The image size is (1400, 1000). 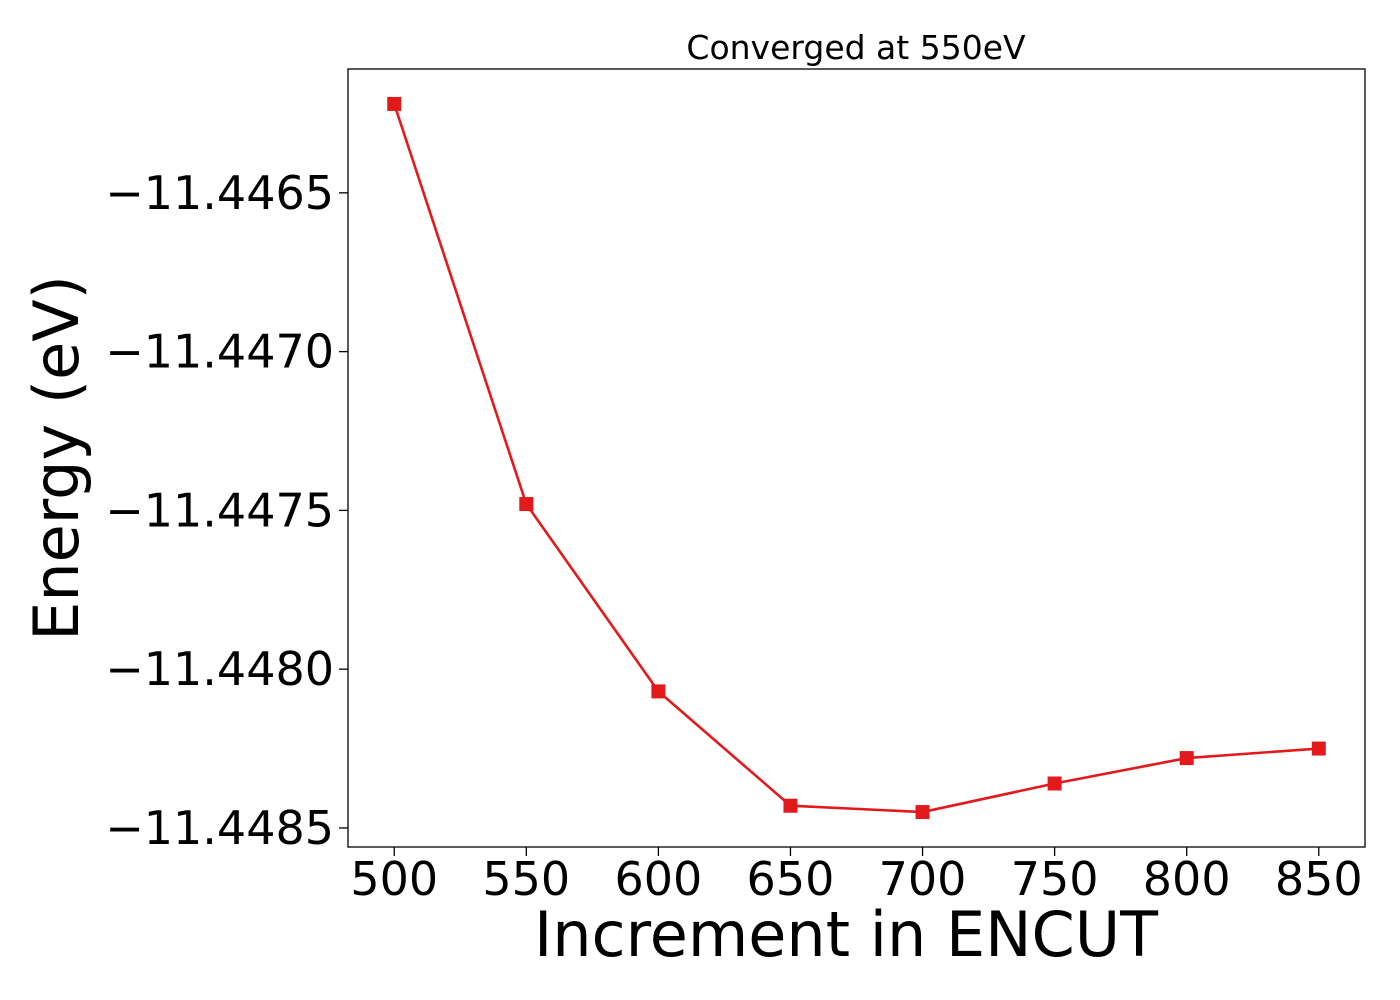 What do you see at coordinates (1319, 879) in the screenshot?
I see `x-tick-label: 850` at bounding box center [1319, 879].